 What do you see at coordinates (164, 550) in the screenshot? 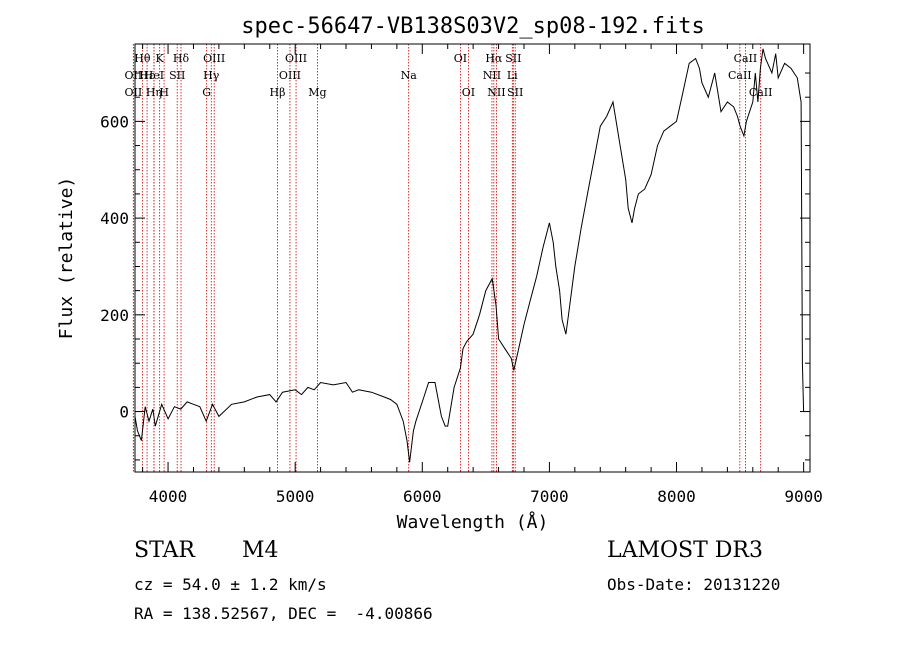
I see `object-class: STAR` at bounding box center [164, 550].